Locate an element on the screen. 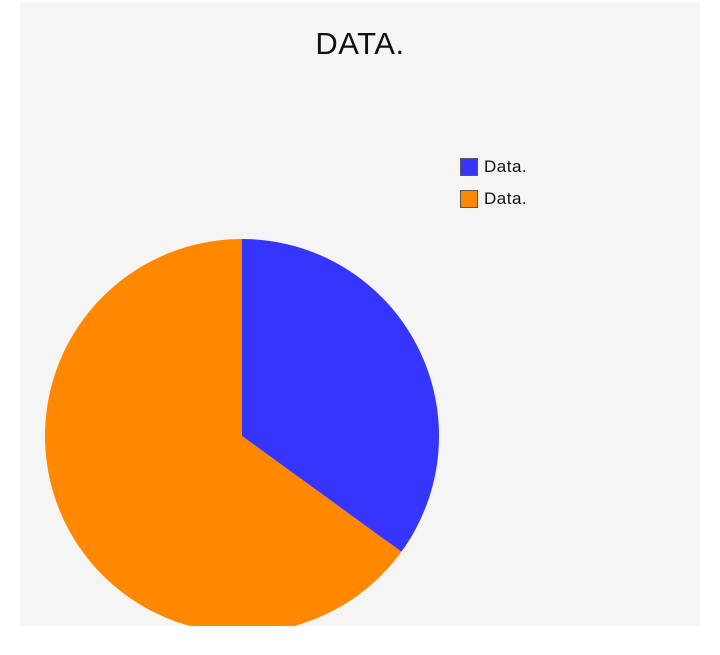  chart-title: DATA. is located at coordinates (360, 43).